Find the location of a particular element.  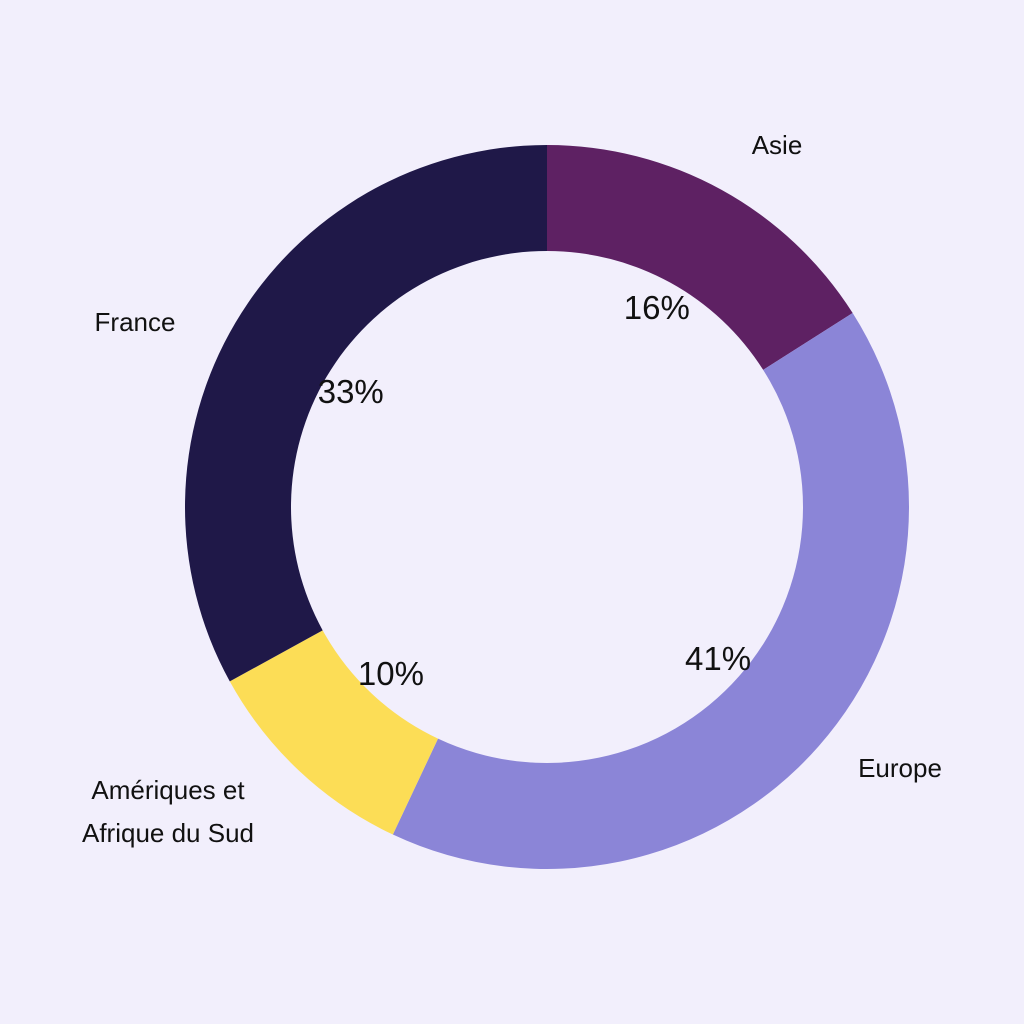

category-label-line: Afrique du Sud is located at coordinates (168, 833).